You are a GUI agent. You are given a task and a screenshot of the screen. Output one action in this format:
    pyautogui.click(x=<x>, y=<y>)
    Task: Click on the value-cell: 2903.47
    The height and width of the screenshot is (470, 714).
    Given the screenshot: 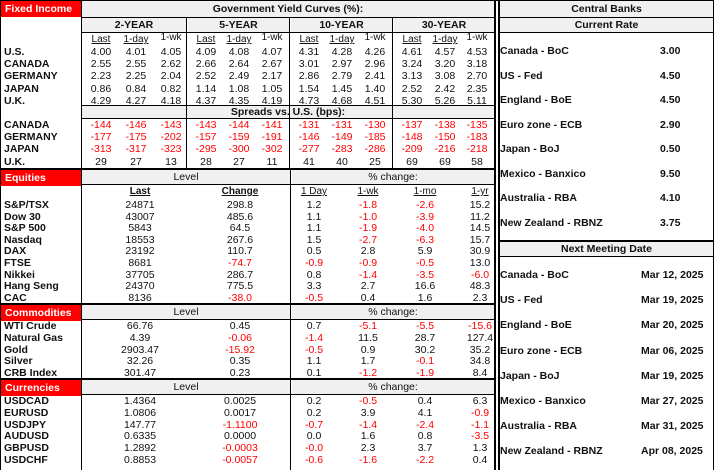 What is the action you would take?
    pyautogui.click(x=140, y=349)
    